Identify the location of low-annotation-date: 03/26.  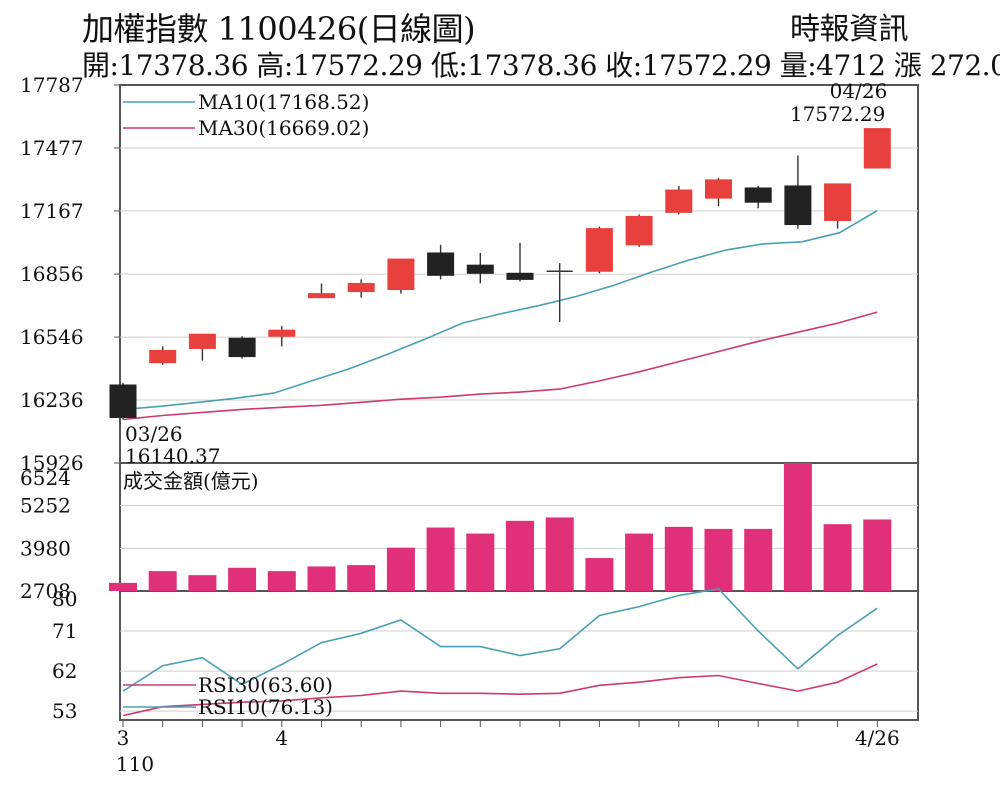
(154, 434).